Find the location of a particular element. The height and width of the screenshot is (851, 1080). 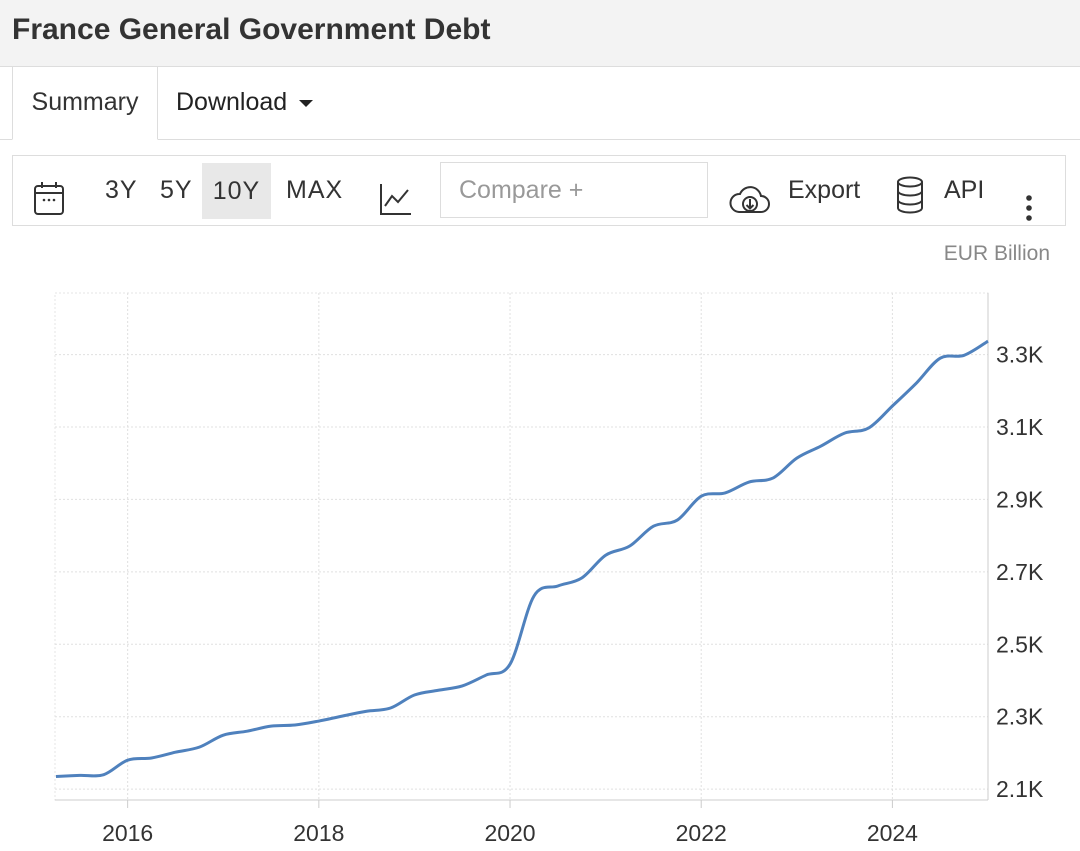

tab-summary: Summary is located at coordinates (85, 103).